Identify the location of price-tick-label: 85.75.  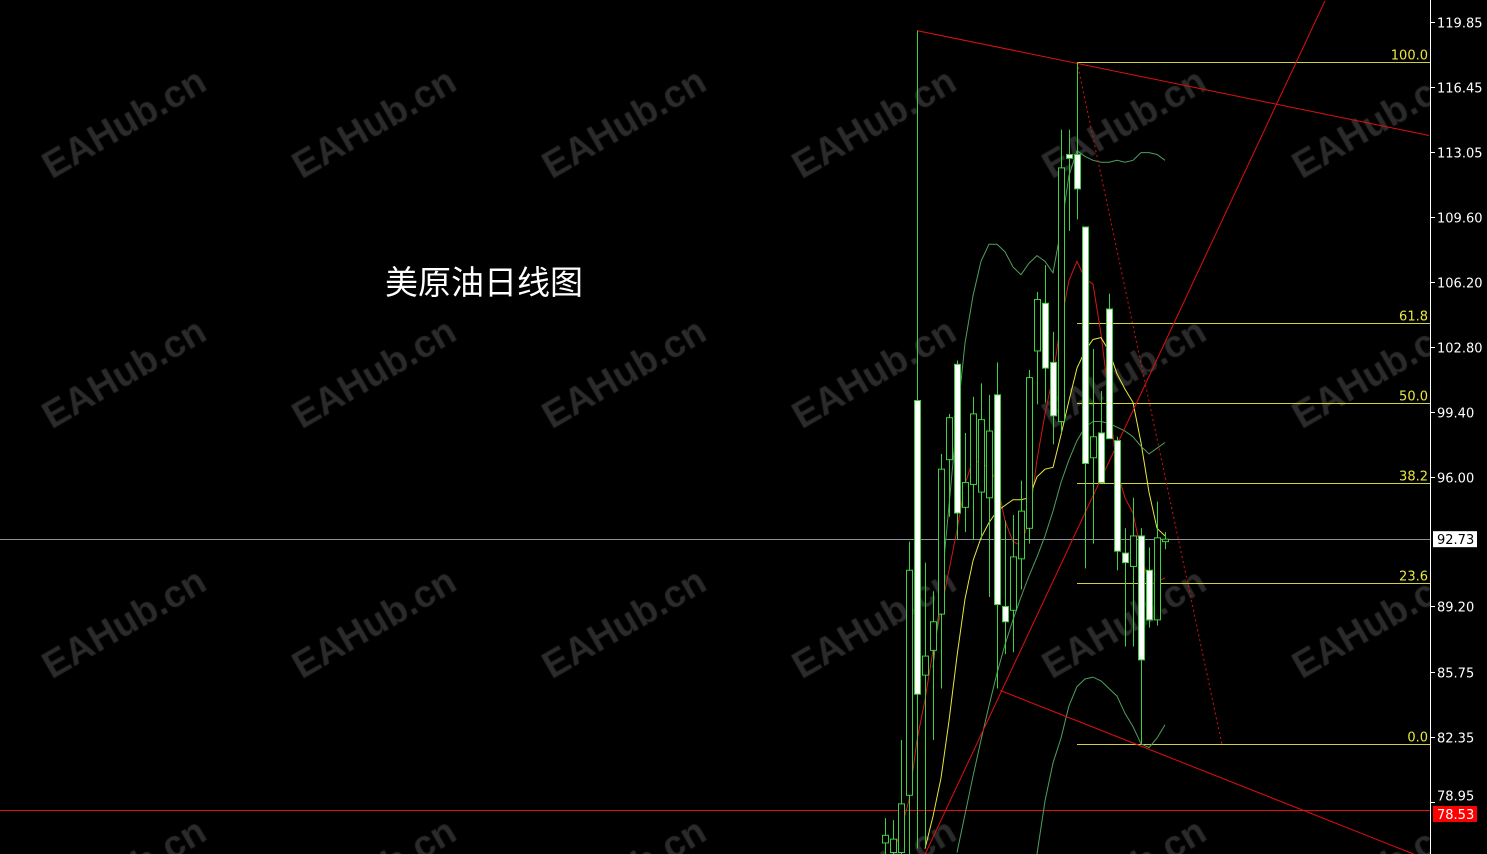
(1455, 674).